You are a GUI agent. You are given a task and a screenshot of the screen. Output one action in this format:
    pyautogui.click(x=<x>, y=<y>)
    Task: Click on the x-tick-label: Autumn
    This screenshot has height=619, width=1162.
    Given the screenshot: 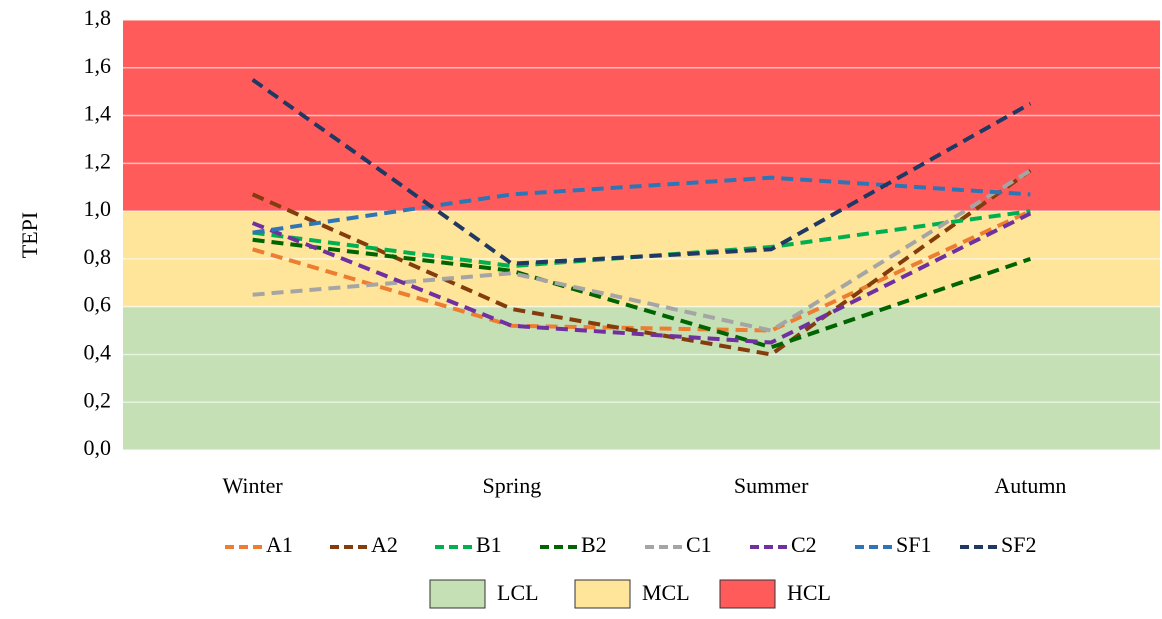 What is the action you would take?
    pyautogui.click(x=1030, y=485)
    